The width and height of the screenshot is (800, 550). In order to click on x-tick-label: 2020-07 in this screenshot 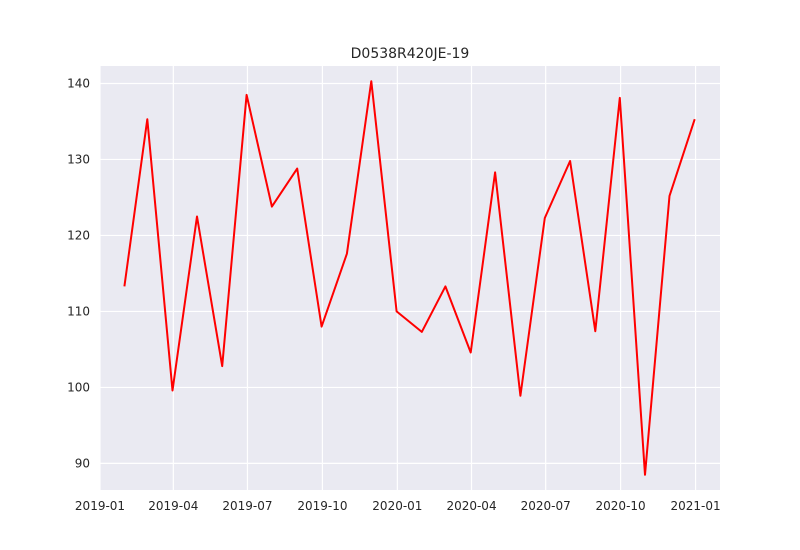, I will do `click(546, 506)`.